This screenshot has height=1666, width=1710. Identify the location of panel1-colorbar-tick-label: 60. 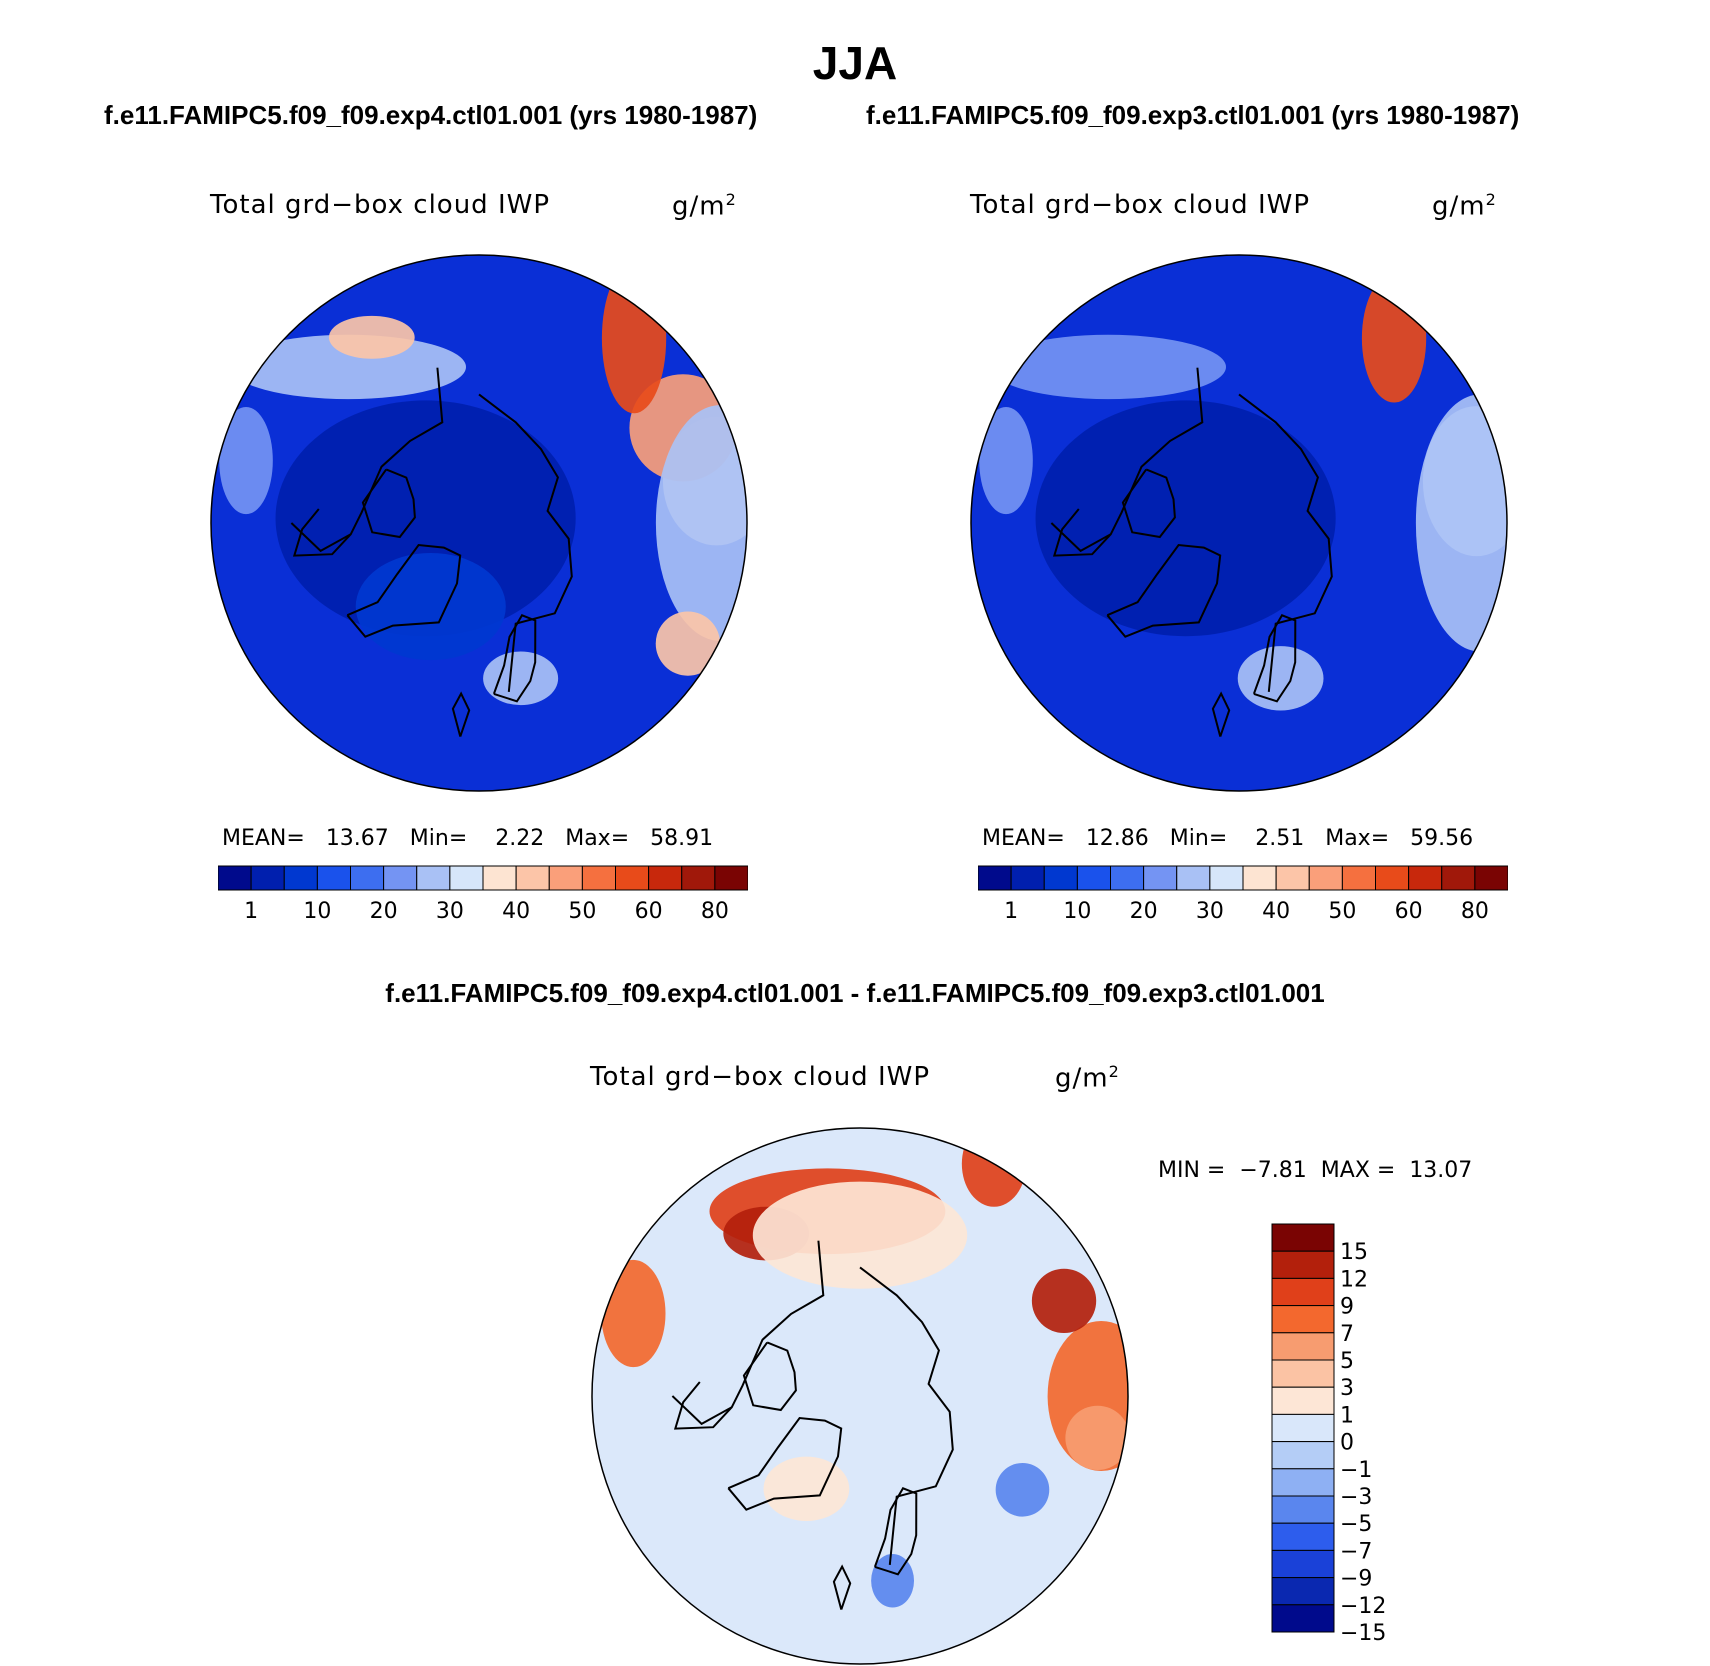
(649, 911).